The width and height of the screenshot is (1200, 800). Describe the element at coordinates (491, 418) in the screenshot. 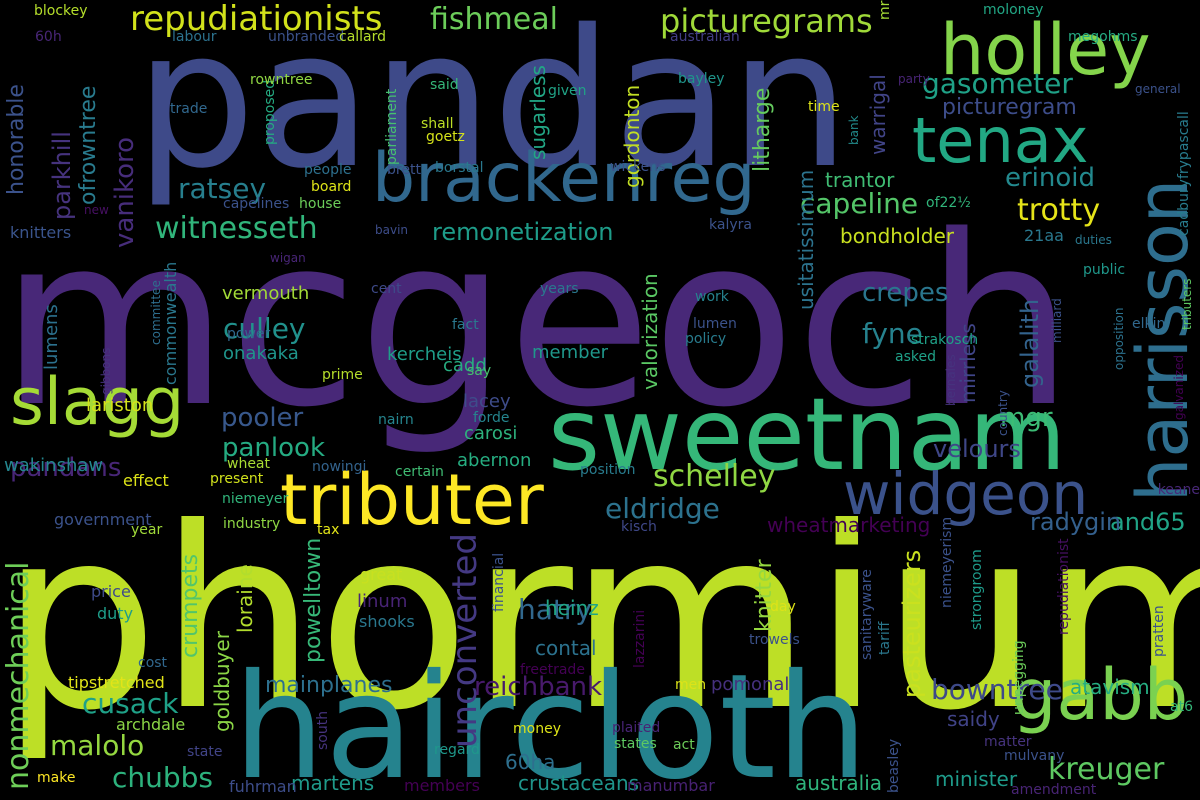

I see `cloud-word: forde` at that location.